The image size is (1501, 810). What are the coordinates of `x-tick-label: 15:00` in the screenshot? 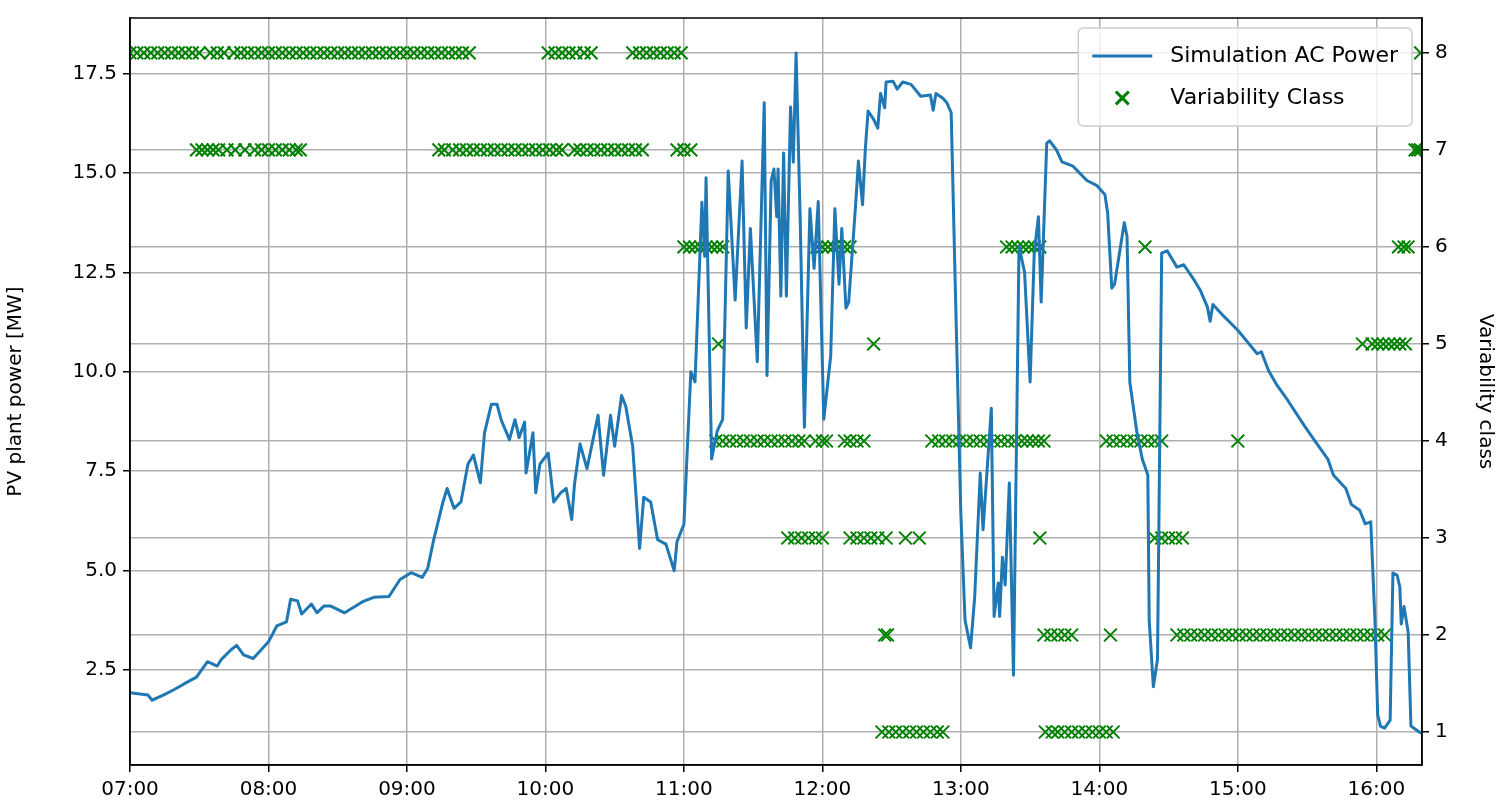 It's located at (1238, 788).